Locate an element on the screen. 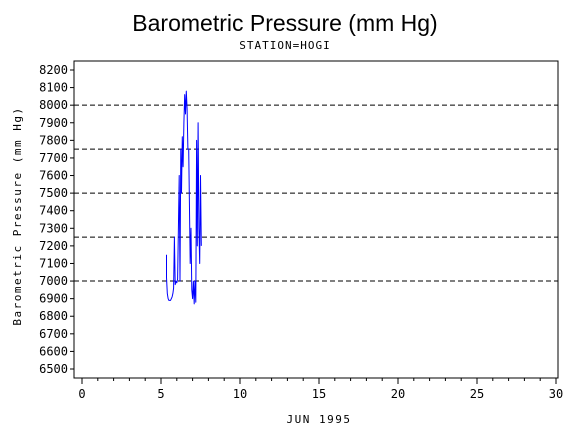 The image size is (570, 430). x-axis: 0 5 10 15 20 25 30 is located at coordinates (320, 389).